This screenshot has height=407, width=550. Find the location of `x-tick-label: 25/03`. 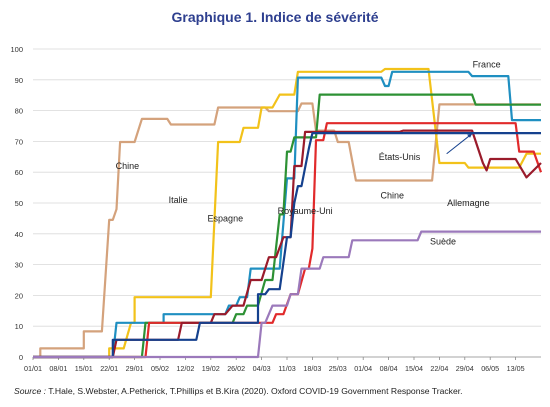

x-tick-label: 25/03 is located at coordinates (338, 368).